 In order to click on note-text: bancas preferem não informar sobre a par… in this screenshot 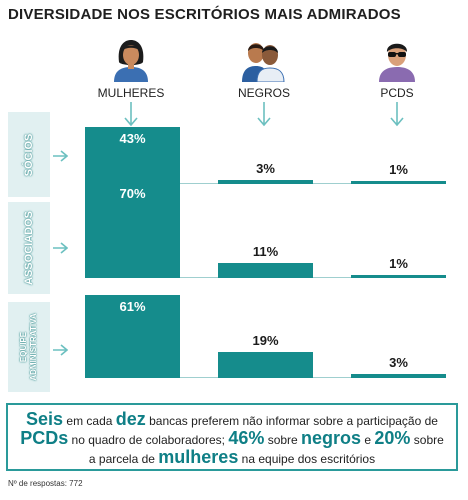, I will do `click(291, 421)`.